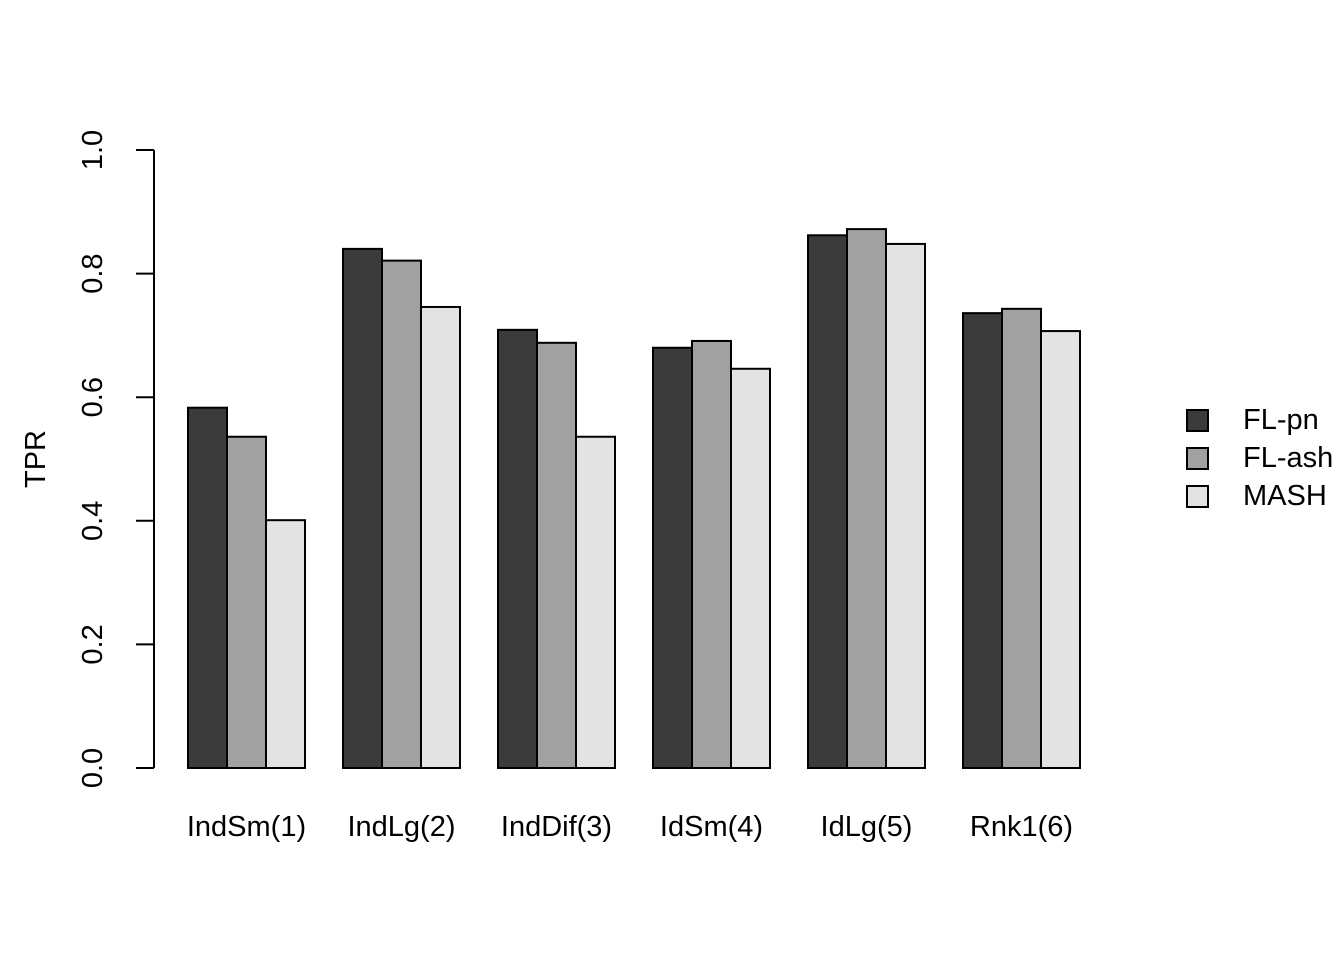 The image size is (1344, 960). I want to click on bar-FL-pn-IdSm4, so click(672, 557).